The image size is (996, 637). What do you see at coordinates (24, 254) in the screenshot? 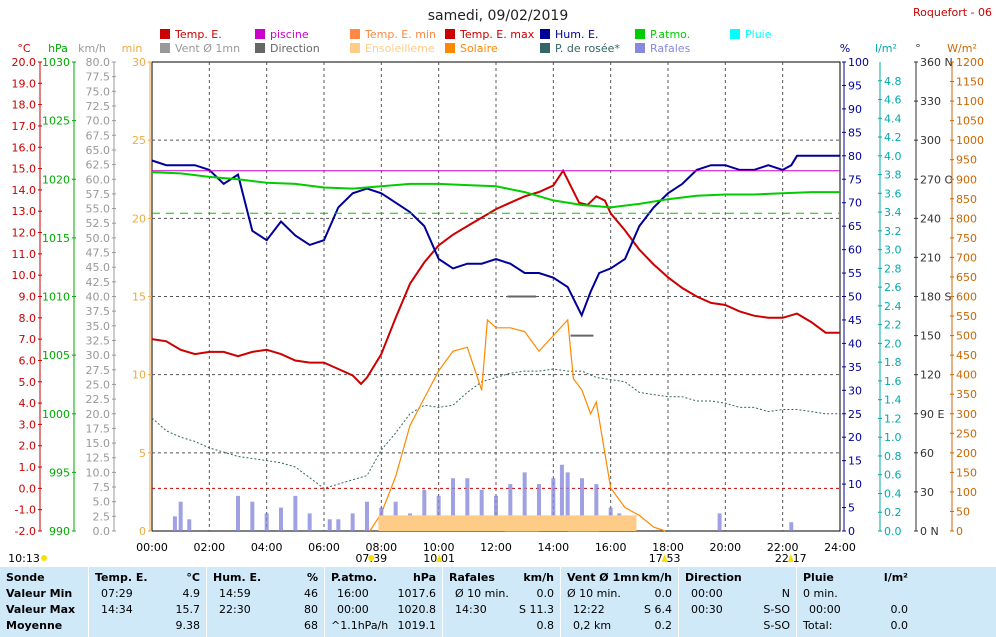
I see `axis-tick-temp: 11.0` at bounding box center [24, 254].